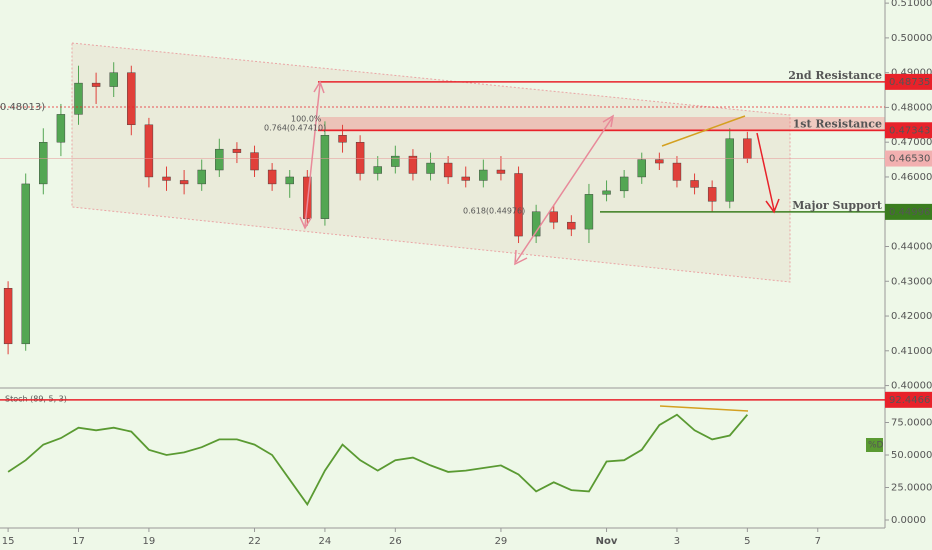 The width and height of the screenshot is (932, 550). Describe the element at coordinates (149, 541) in the screenshot. I see `x-tick-label: 19` at that location.